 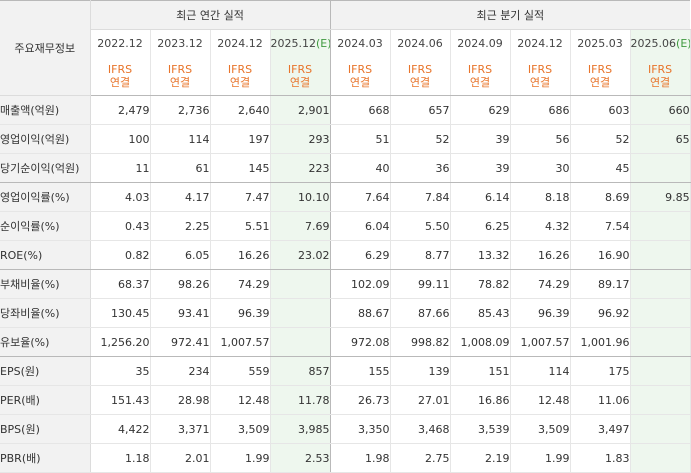 I want to click on period-label: 2024.06, so click(x=420, y=43).